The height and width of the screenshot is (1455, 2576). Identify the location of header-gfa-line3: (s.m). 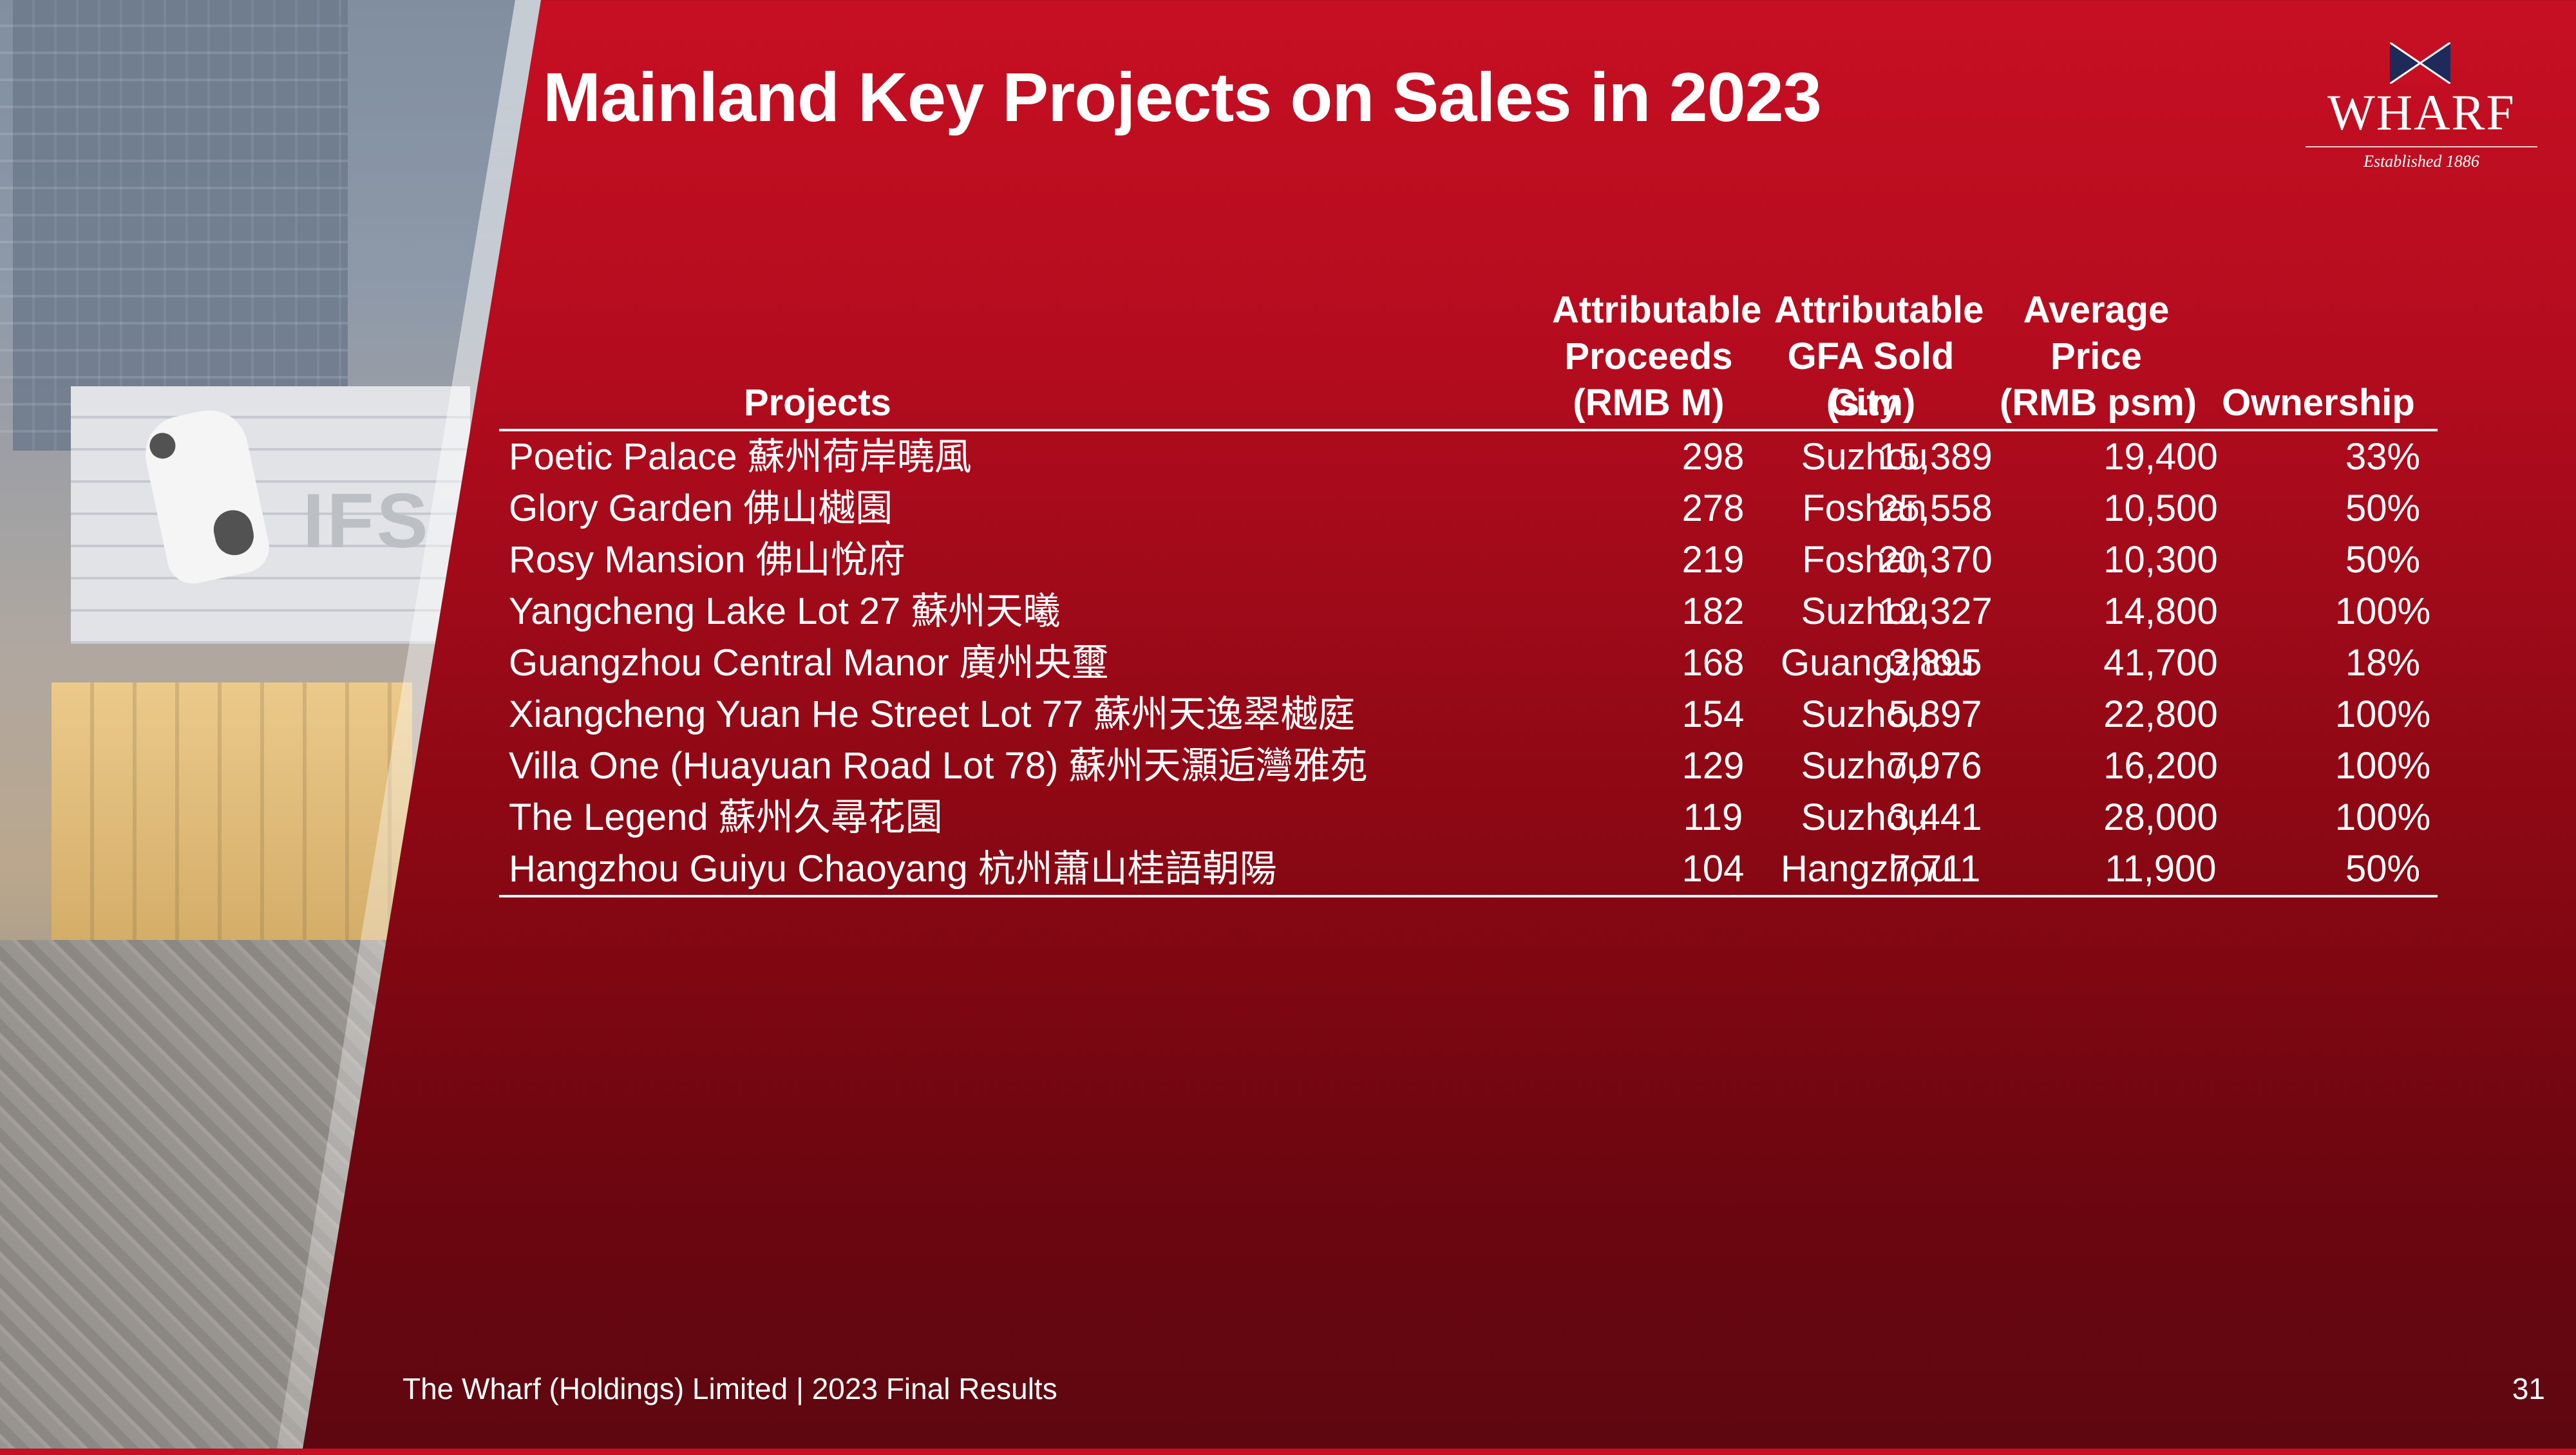
(1871, 403).